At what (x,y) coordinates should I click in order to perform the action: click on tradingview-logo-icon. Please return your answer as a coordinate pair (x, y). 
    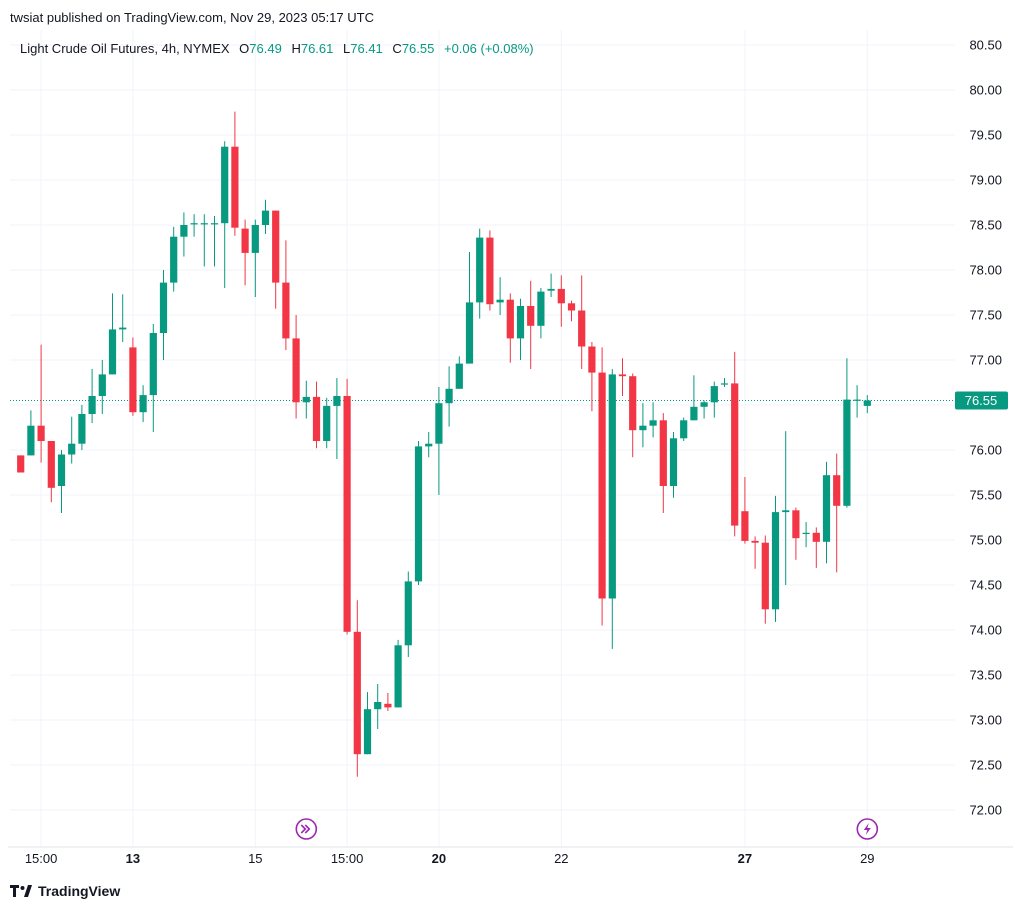
    Looking at the image, I should click on (21, 891).